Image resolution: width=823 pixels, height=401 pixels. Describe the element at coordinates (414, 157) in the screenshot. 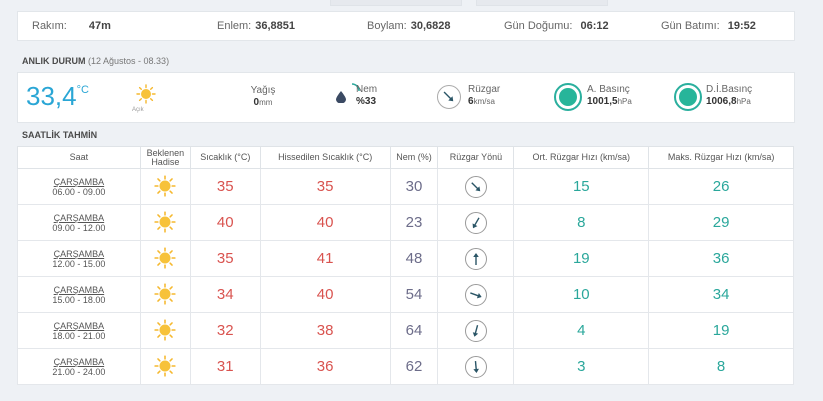

I see `col-header-nem: Nem (%)` at that location.